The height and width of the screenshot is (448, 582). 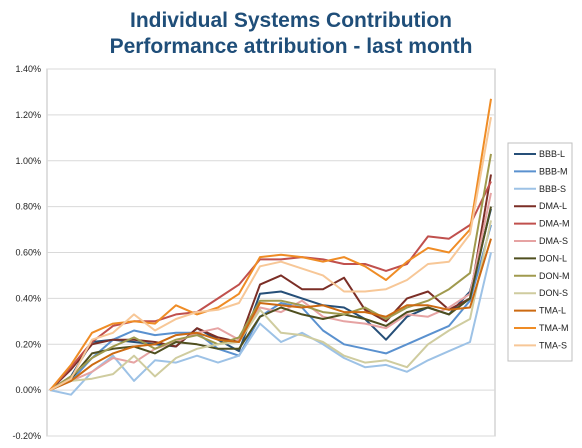 What do you see at coordinates (554, 224) in the screenshot?
I see `legend-label: DMA-M` at bounding box center [554, 224].